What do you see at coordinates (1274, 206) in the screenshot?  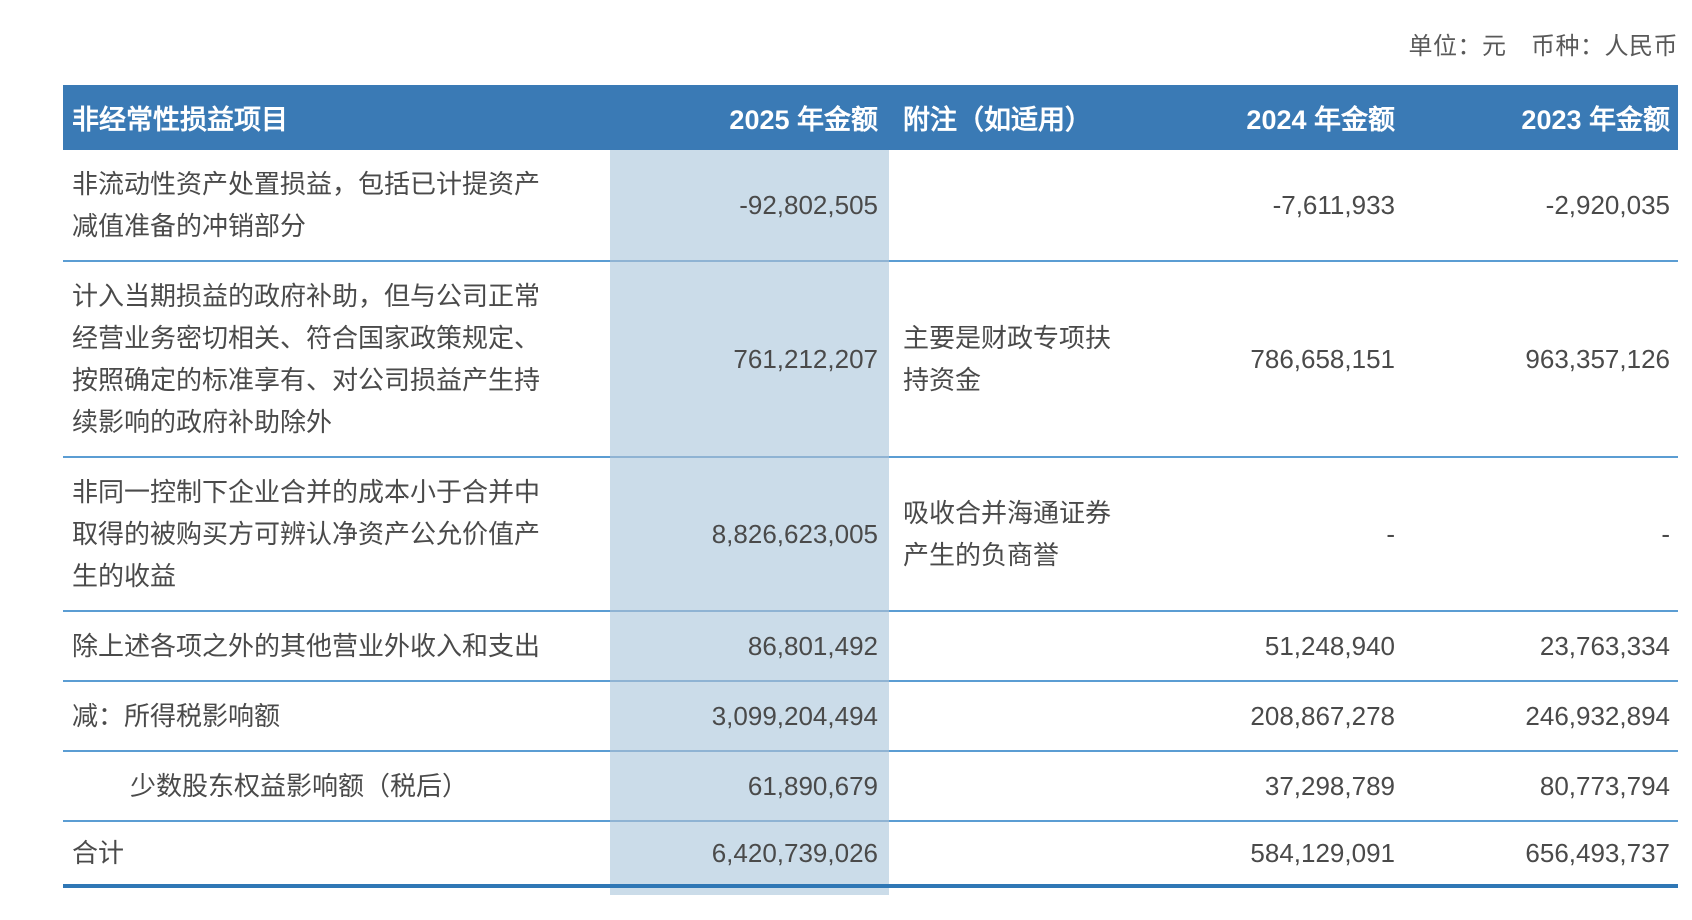 I see `amount-2024-cell: -7,611,933` at bounding box center [1274, 206].